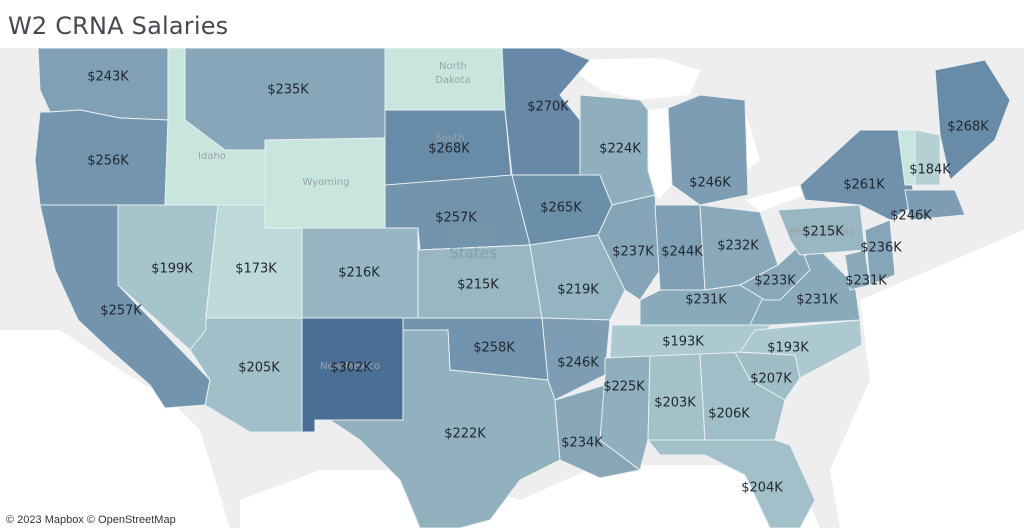 This screenshot has height=528, width=1024. Describe the element at coordinates (121, 311) in the screenshot. I see `value-label-ca: $257K` at that location.